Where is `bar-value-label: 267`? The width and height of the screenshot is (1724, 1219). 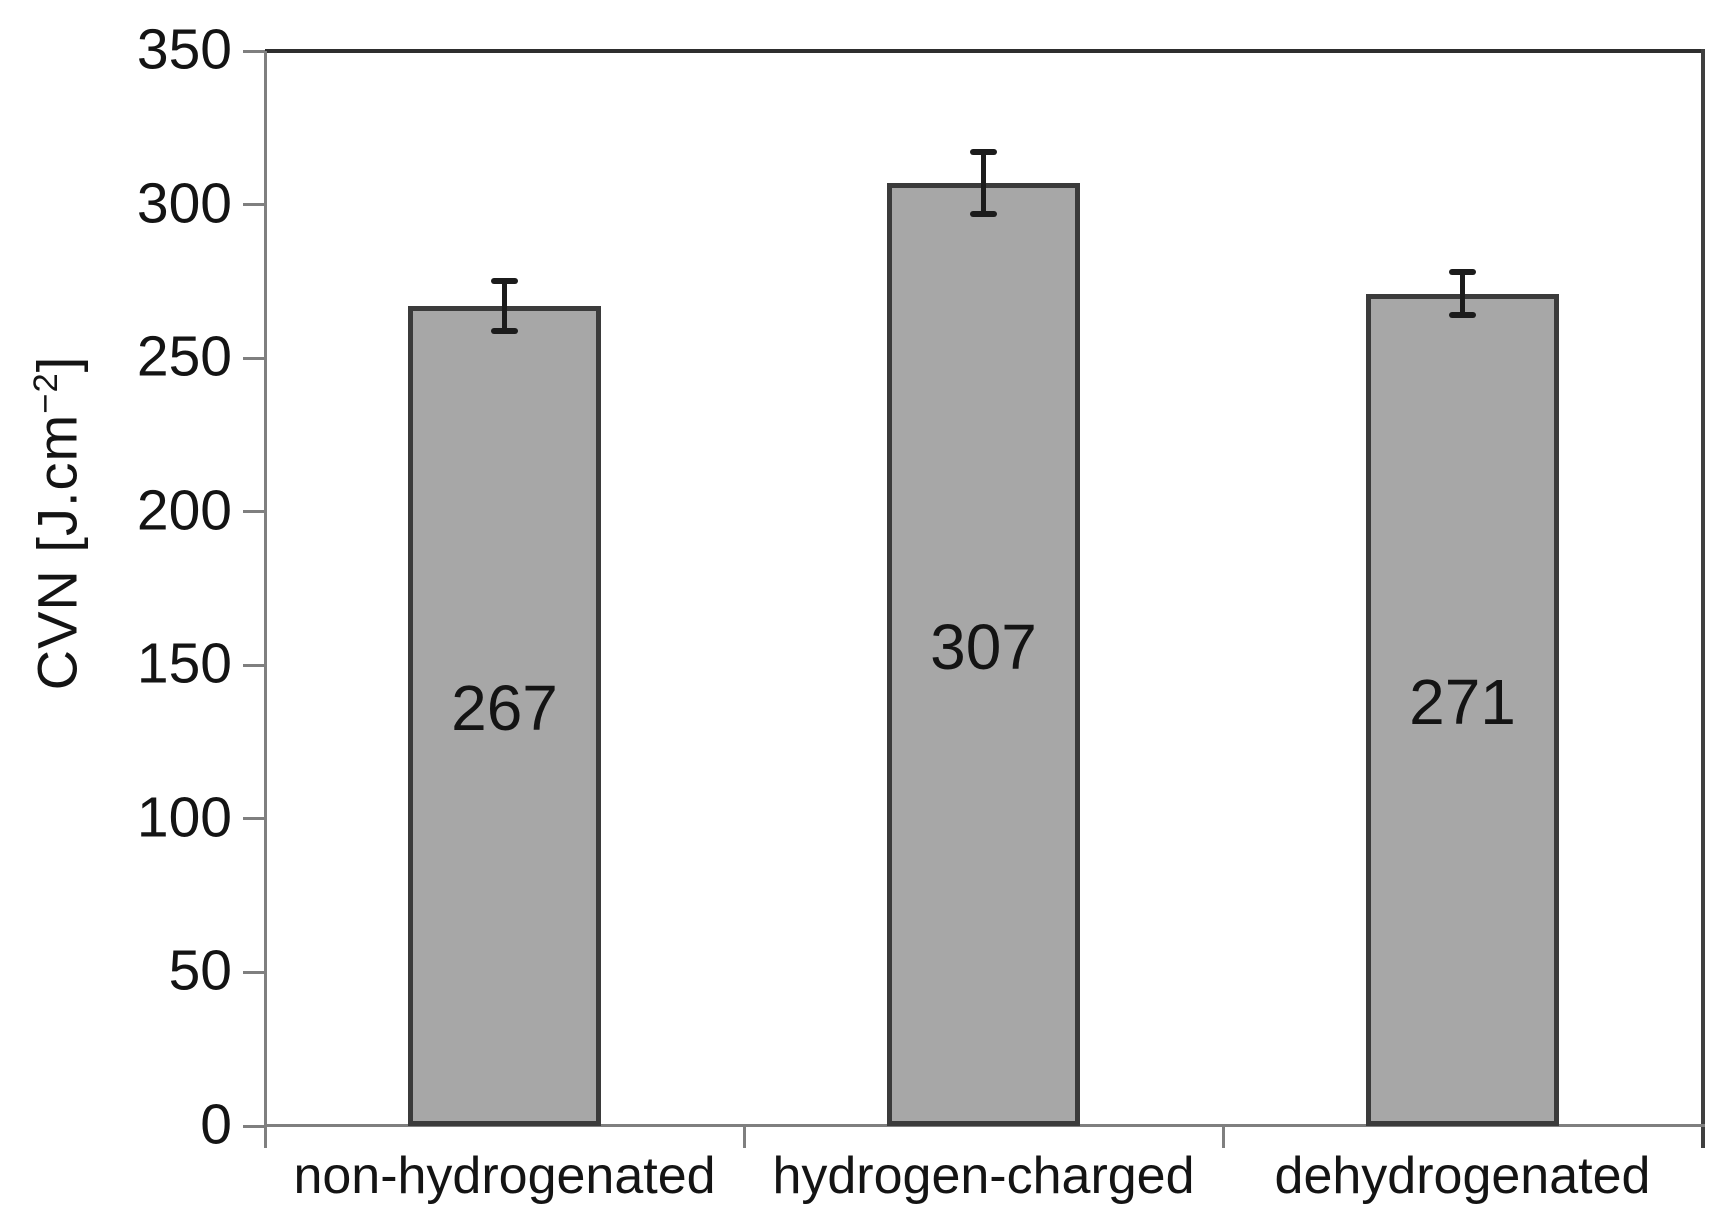
bar-value-label: 267 is located at coordinates (504, 707).